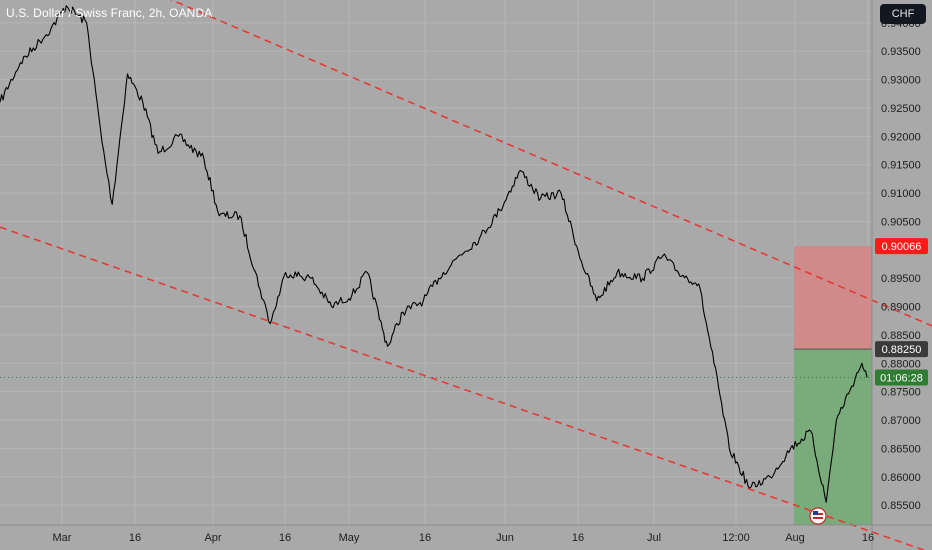  What do you see at coordinates (903, 14) in the screenshot?
I see `currency-button: CHF` at bounding box center [903, 14].